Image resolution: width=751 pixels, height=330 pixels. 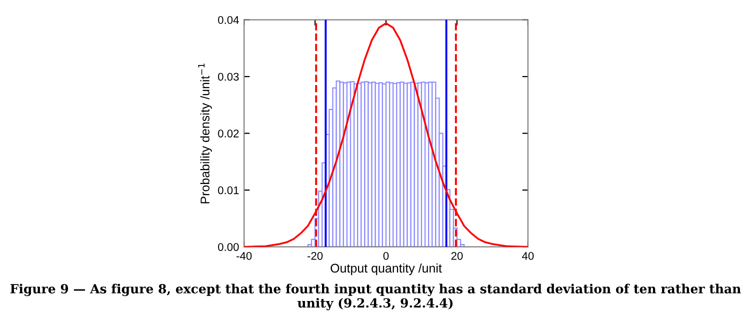 I want to click on x-tick-label: 20, so click(x=457, y=256).